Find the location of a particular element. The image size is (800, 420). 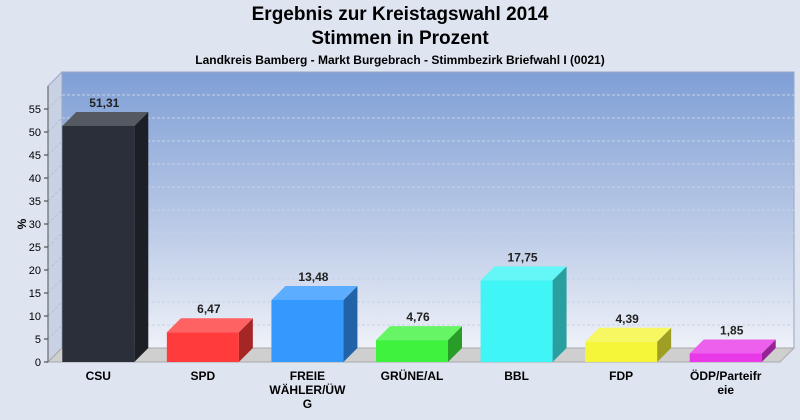

data-label: 4,39 is located at coordinates (627, 319).